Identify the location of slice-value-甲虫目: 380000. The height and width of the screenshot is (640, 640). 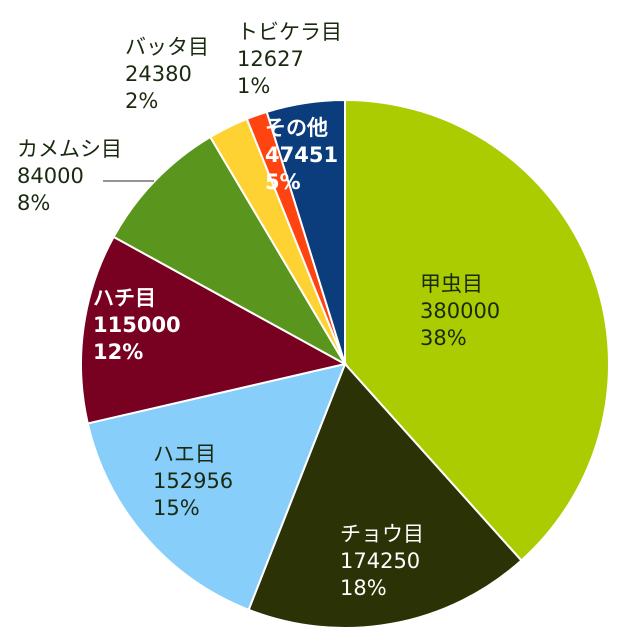
(460, 311).